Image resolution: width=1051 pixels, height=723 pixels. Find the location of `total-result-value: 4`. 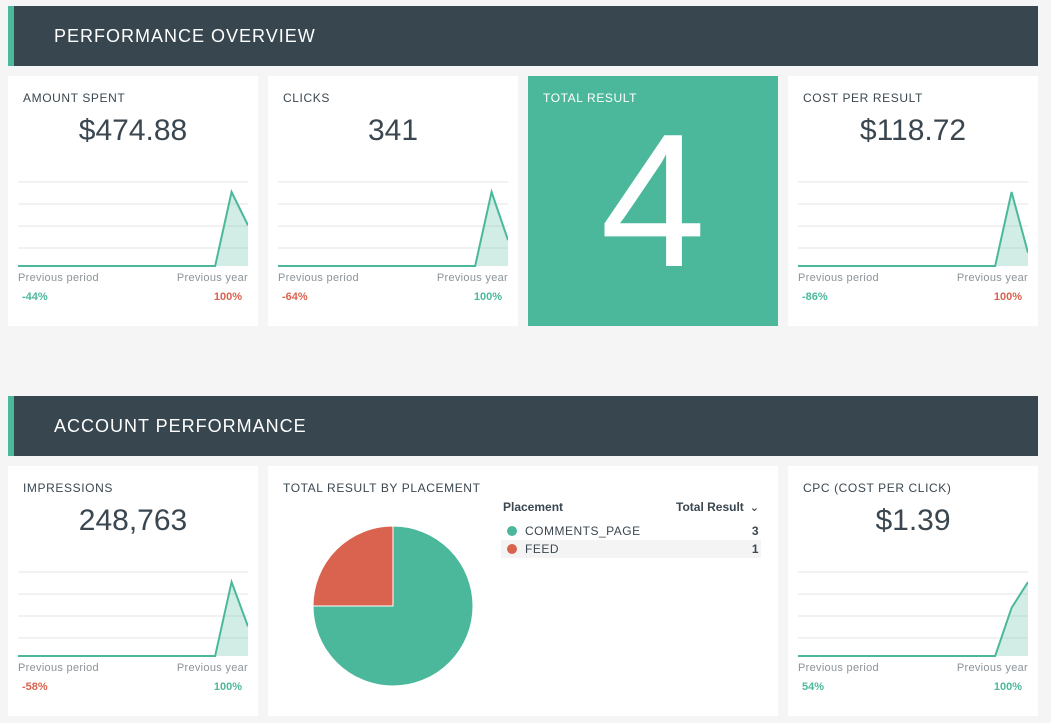

total-result-value: 4 is located at coordinates (653, 201).